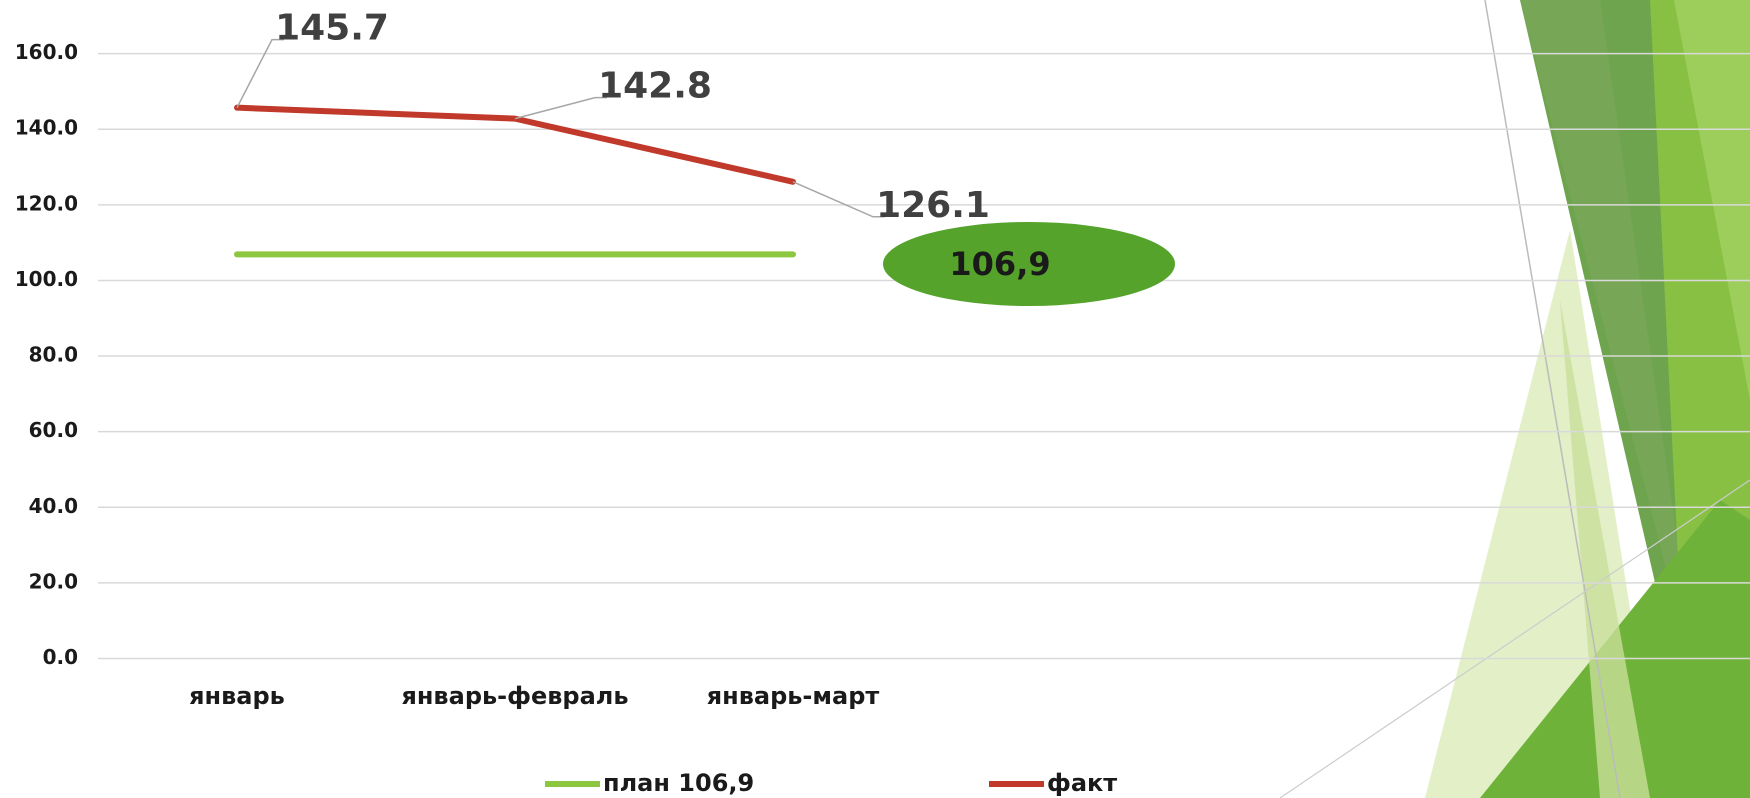  I want to click on x-tick-label: январь, so click(237, 696).